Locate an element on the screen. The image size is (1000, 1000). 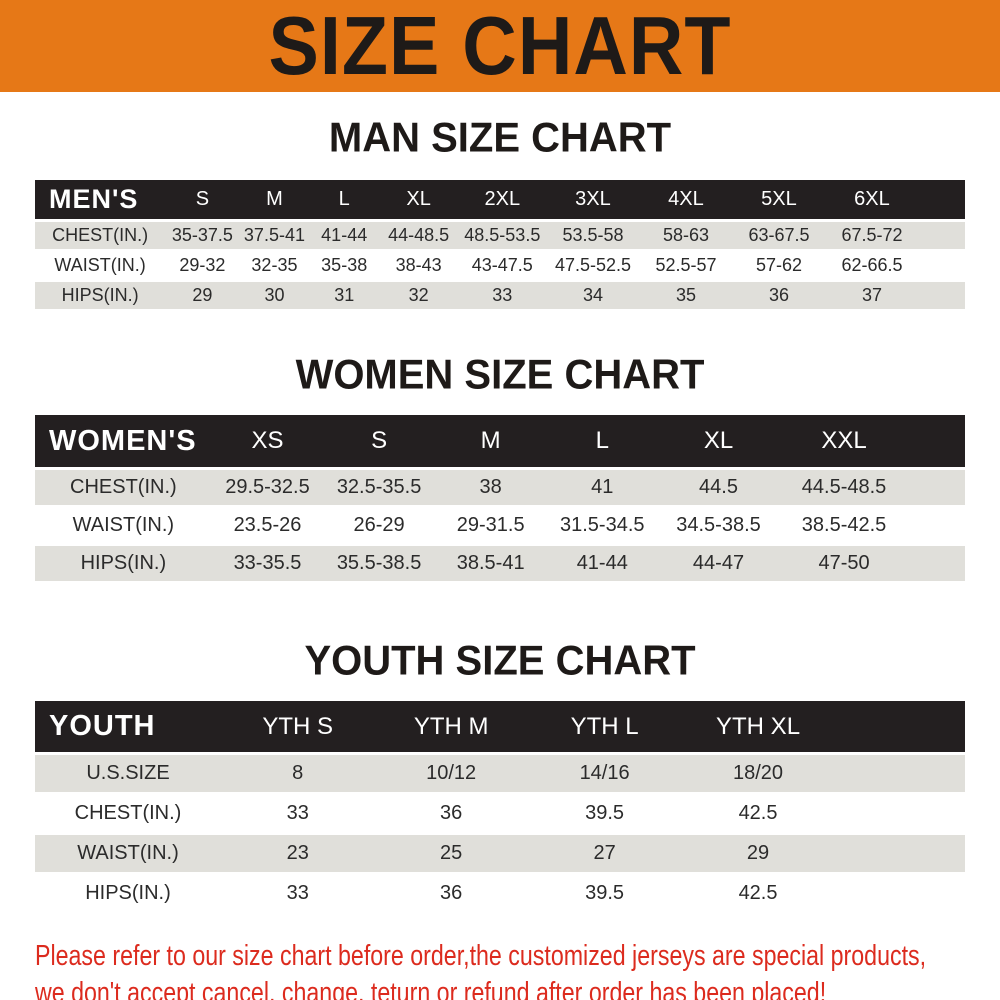
table-row: HIPS(IN.) 29 30 31 32 33 34 35 36 37 is located at coordinates (500, 294).